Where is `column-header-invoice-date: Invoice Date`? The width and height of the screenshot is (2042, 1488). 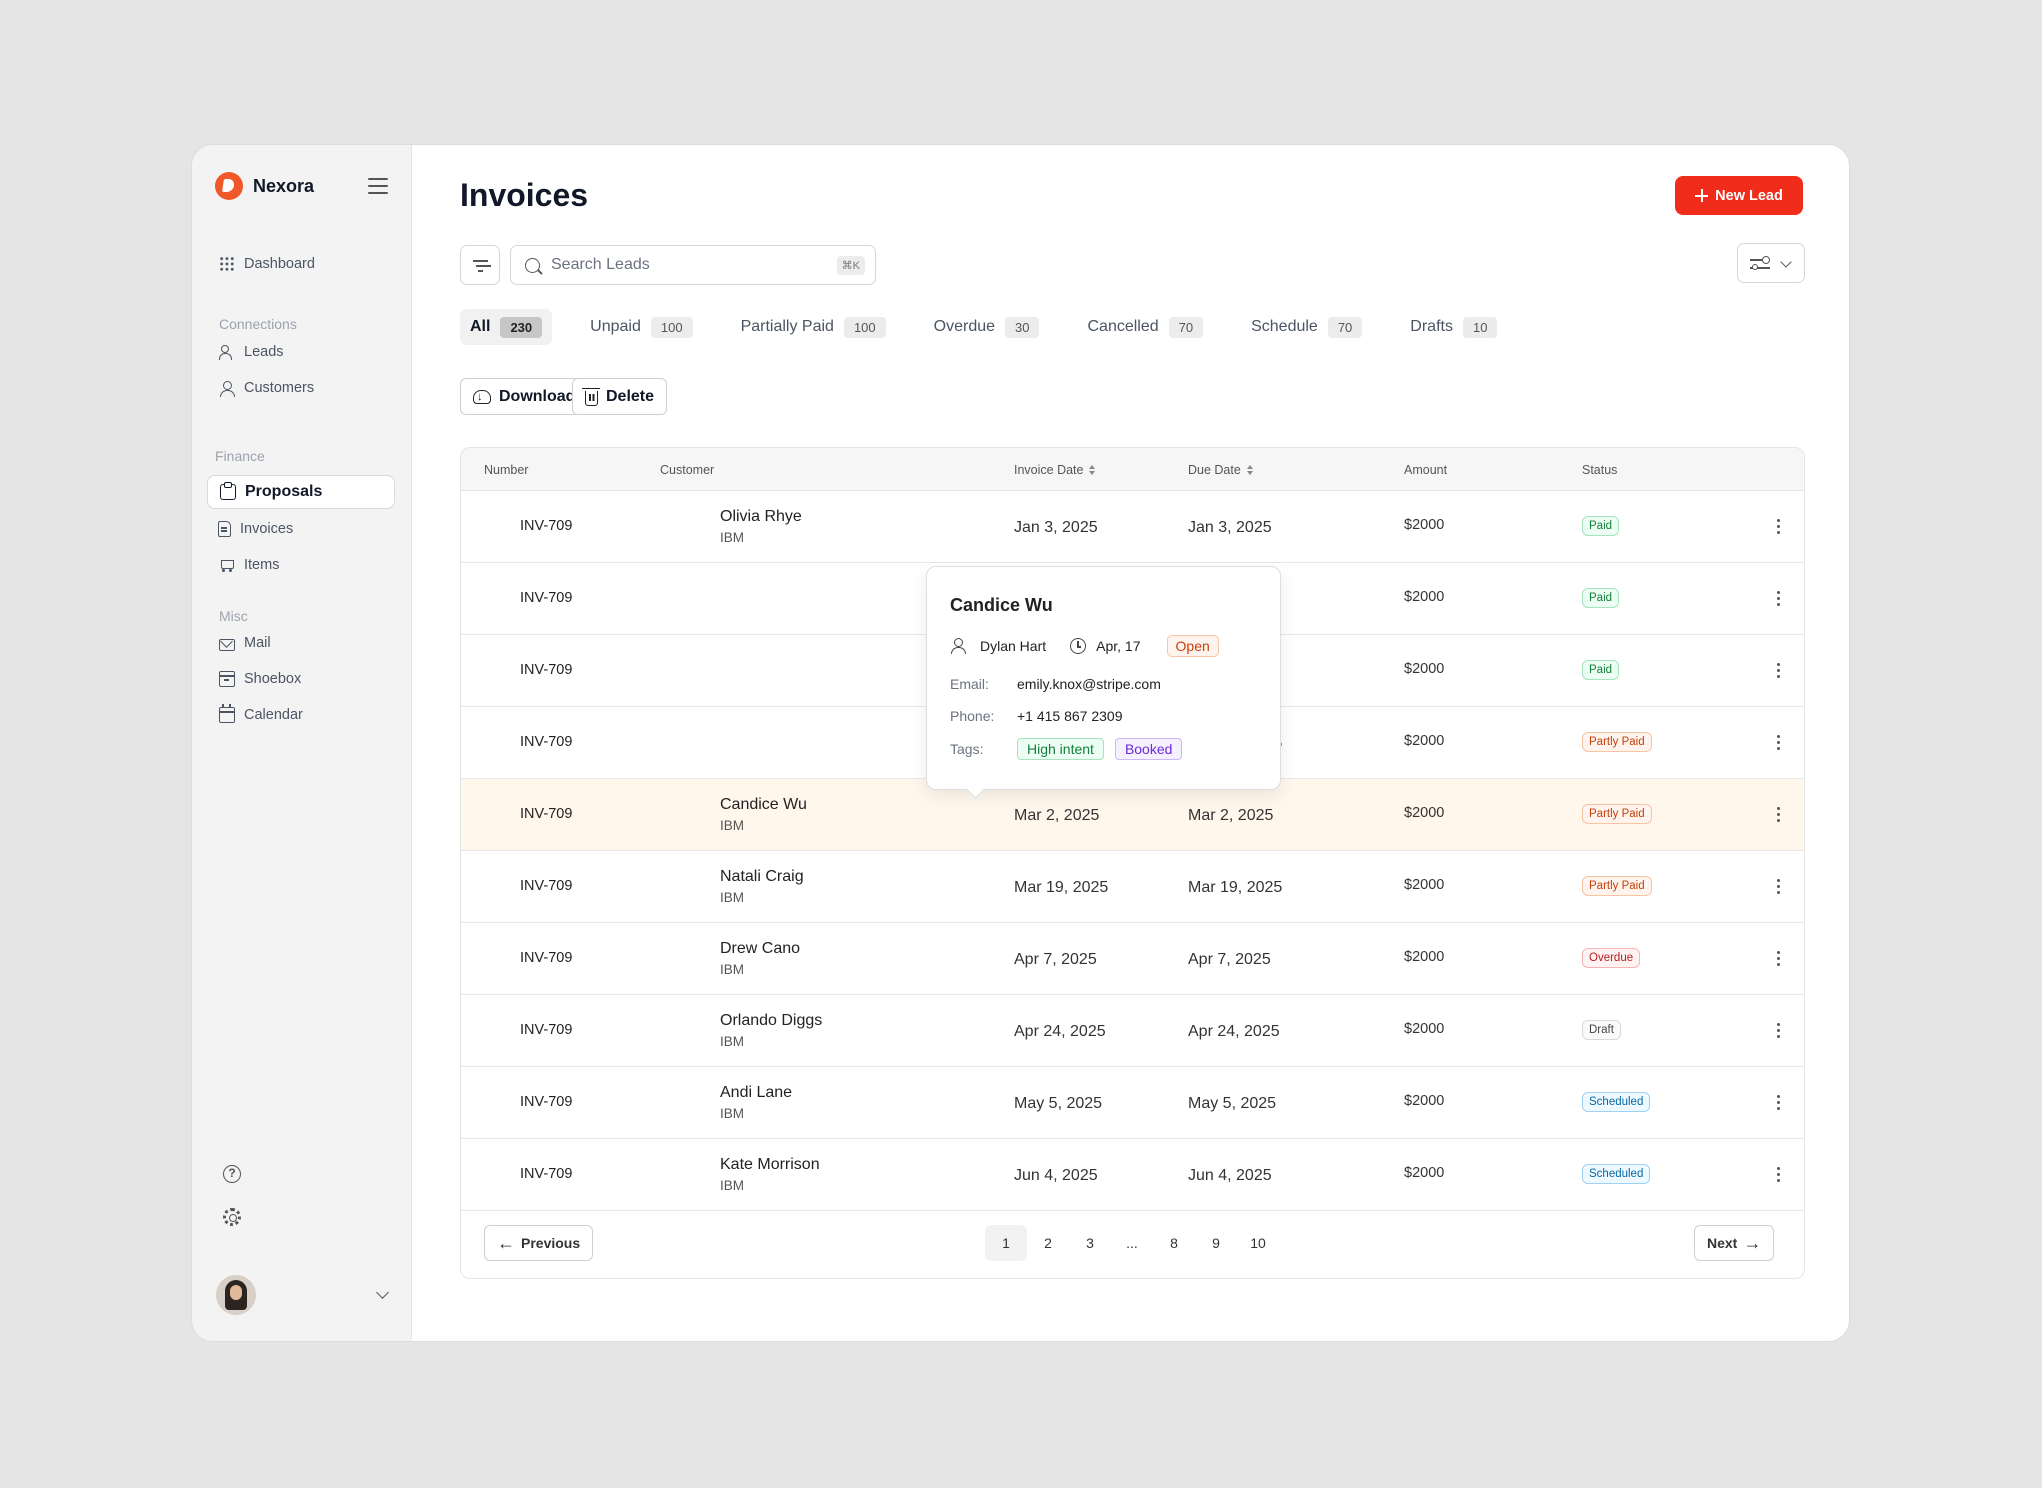
column-header-invoice-date: Invoice Date is located at coordinates (1055, 470).